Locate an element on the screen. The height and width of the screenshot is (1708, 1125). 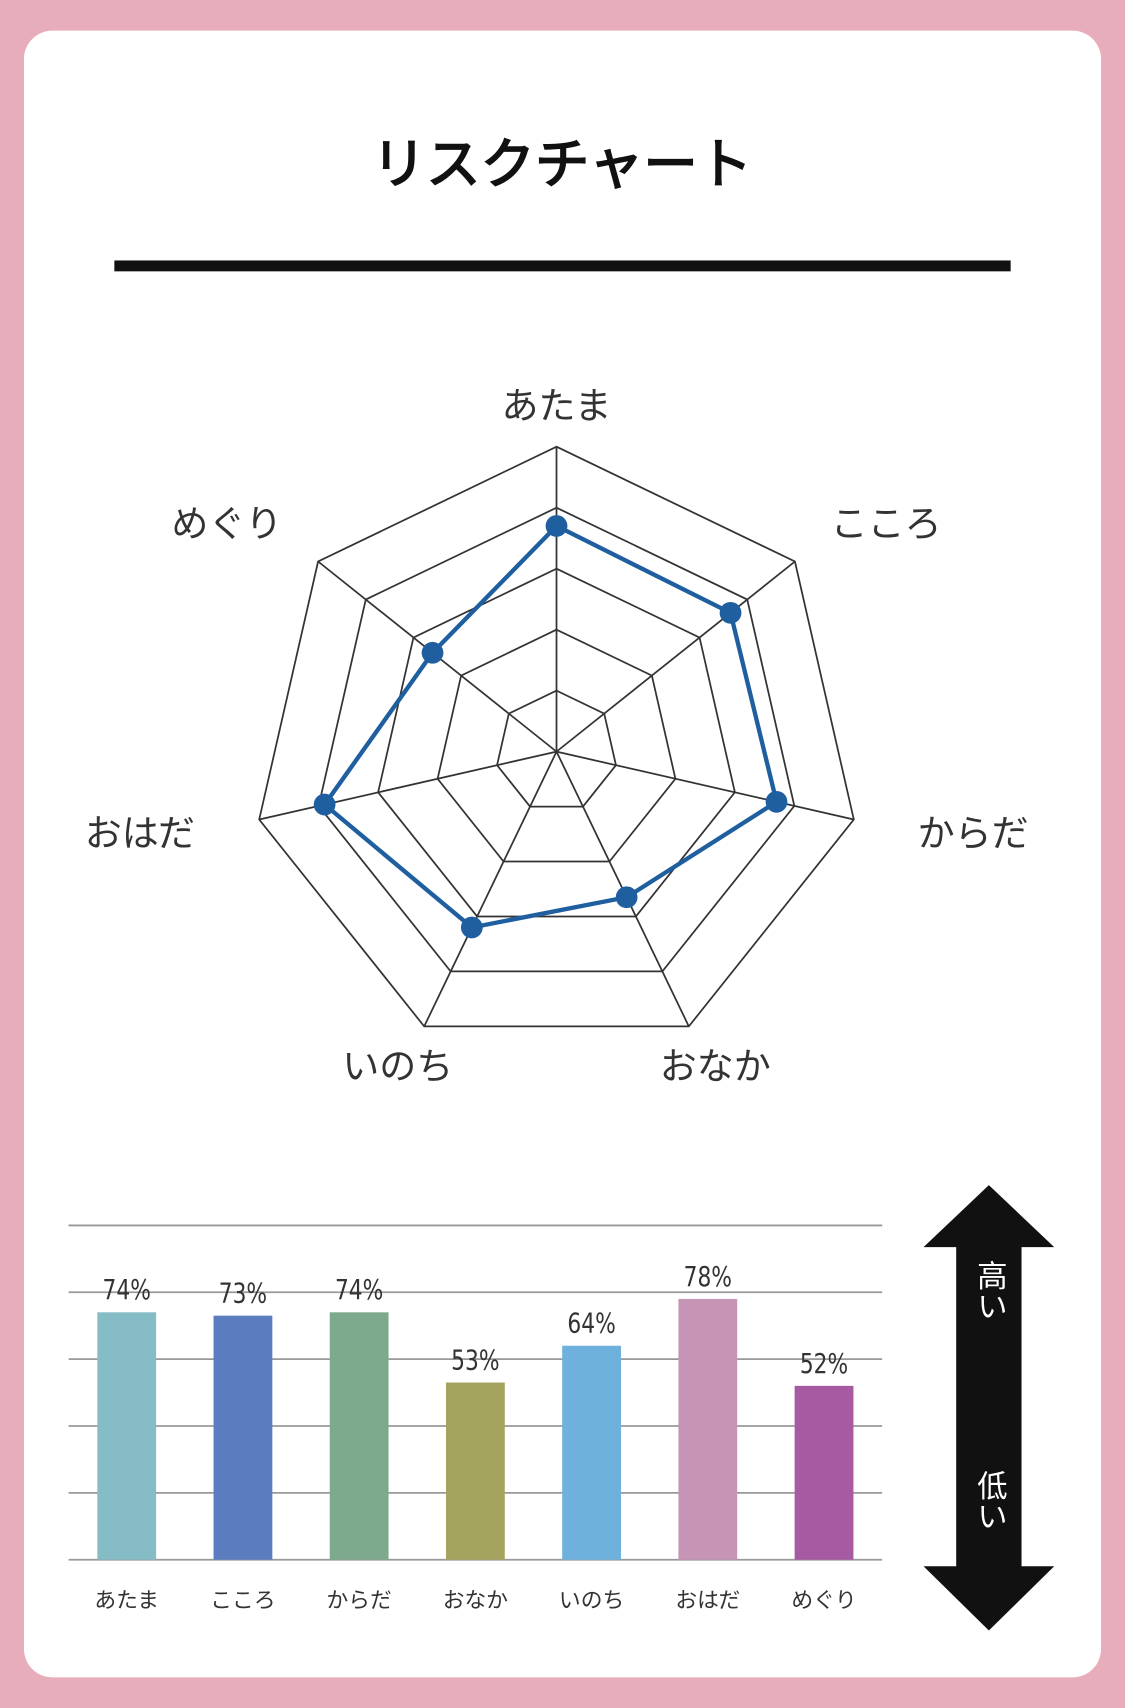
radar-axis-label: いのち is located at coordinates (397, 1066).